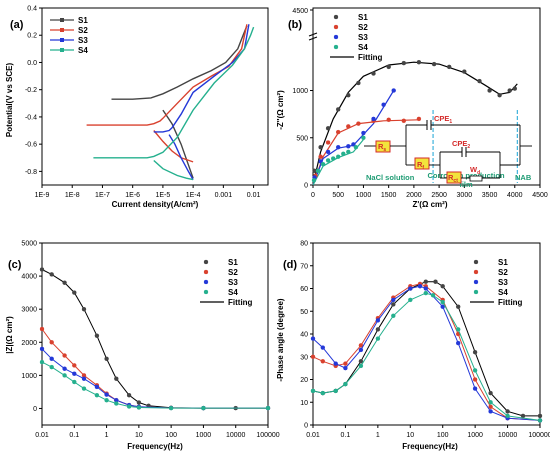 The image size is (550, 460). What do you see at coordinates (233, 272) in the screenshot?
I see `panel-c-legend-label-s2: S2` at bounding box center [233, 272].